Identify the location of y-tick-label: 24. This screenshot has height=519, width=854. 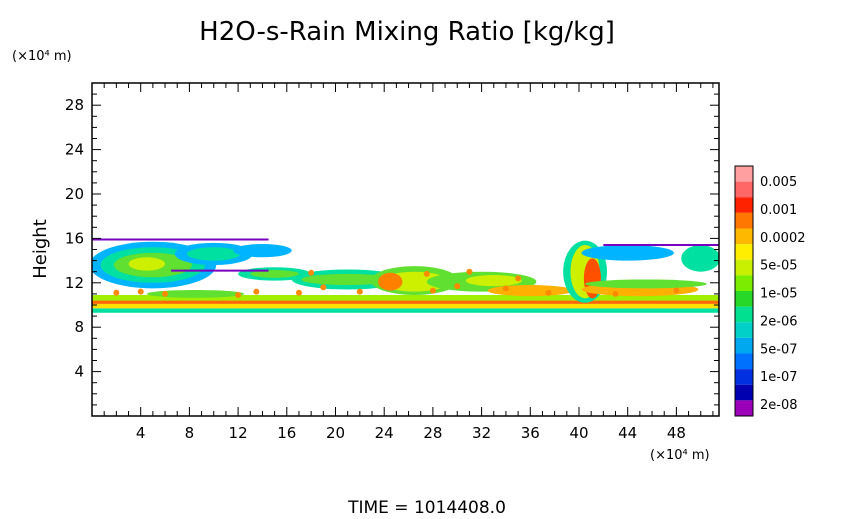
(74, 150).